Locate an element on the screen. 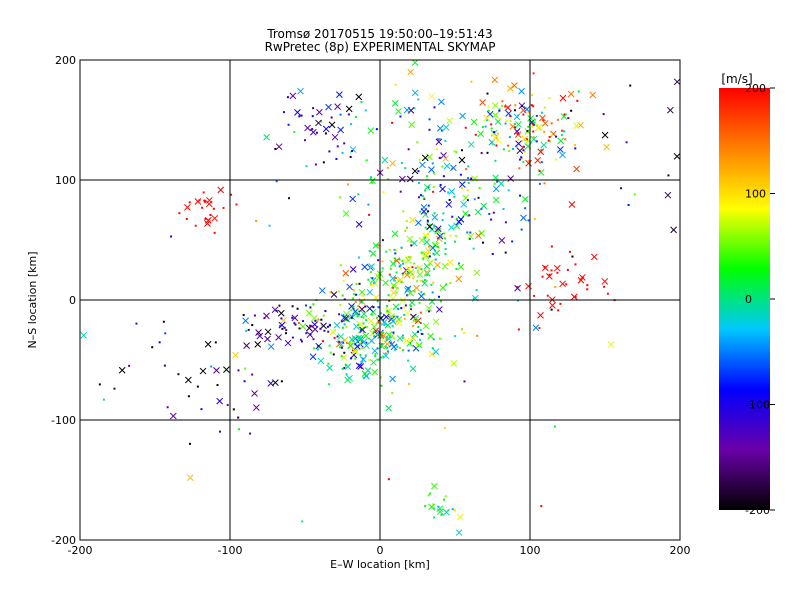  y-axis-label: N–S location [km] is located at coordinates (32, 299).